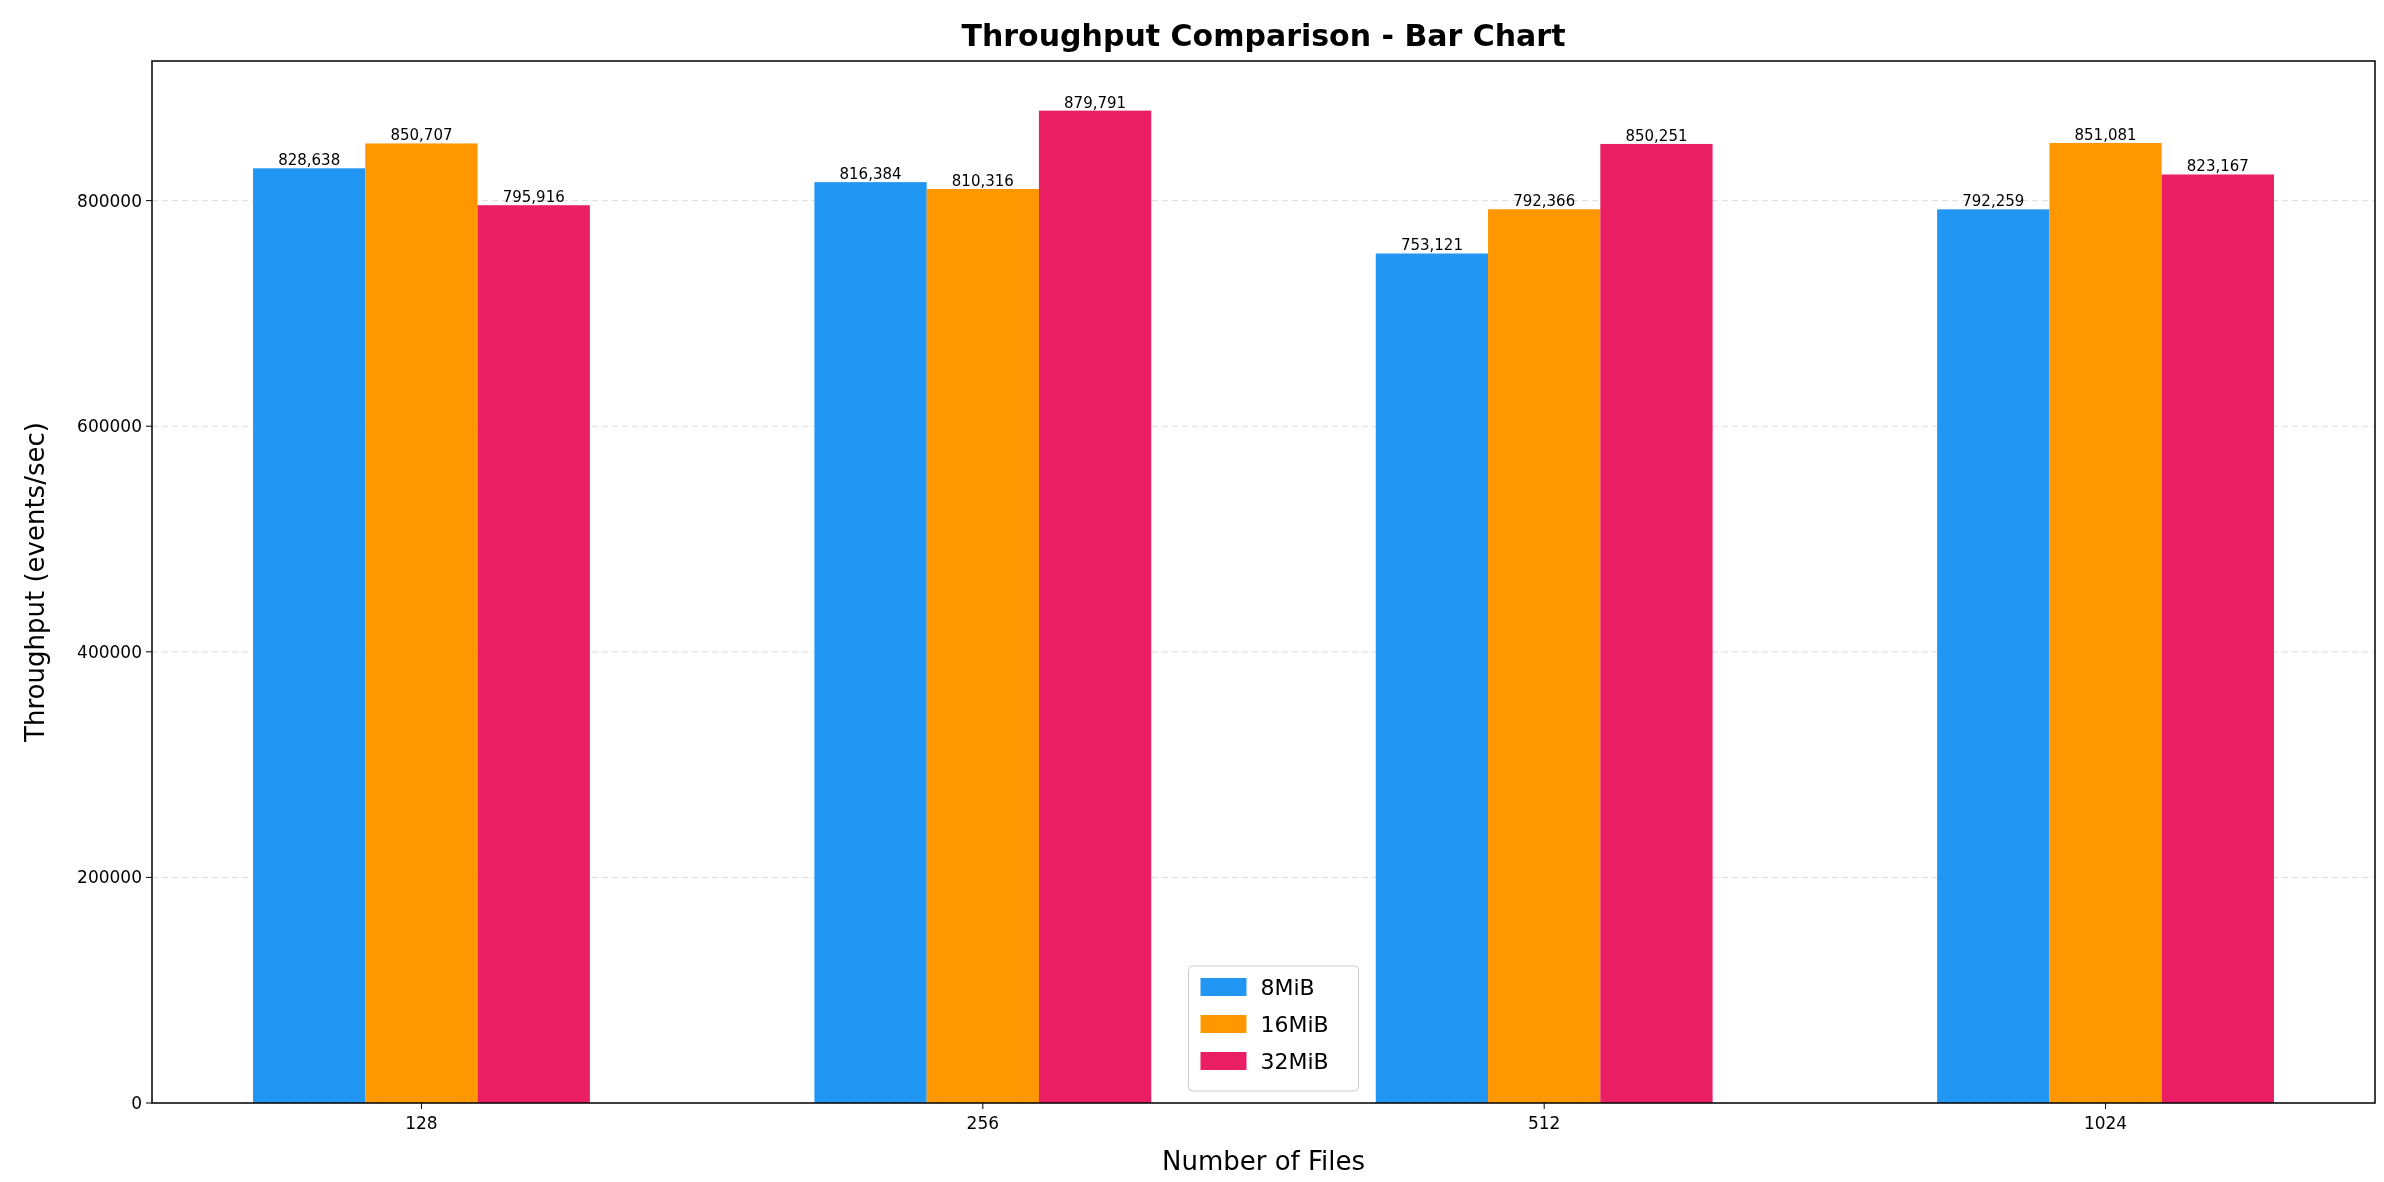 This screenshot has width=2384, height=1182. I want to click on legend-label: 32MiB, so click(1294, 1061).